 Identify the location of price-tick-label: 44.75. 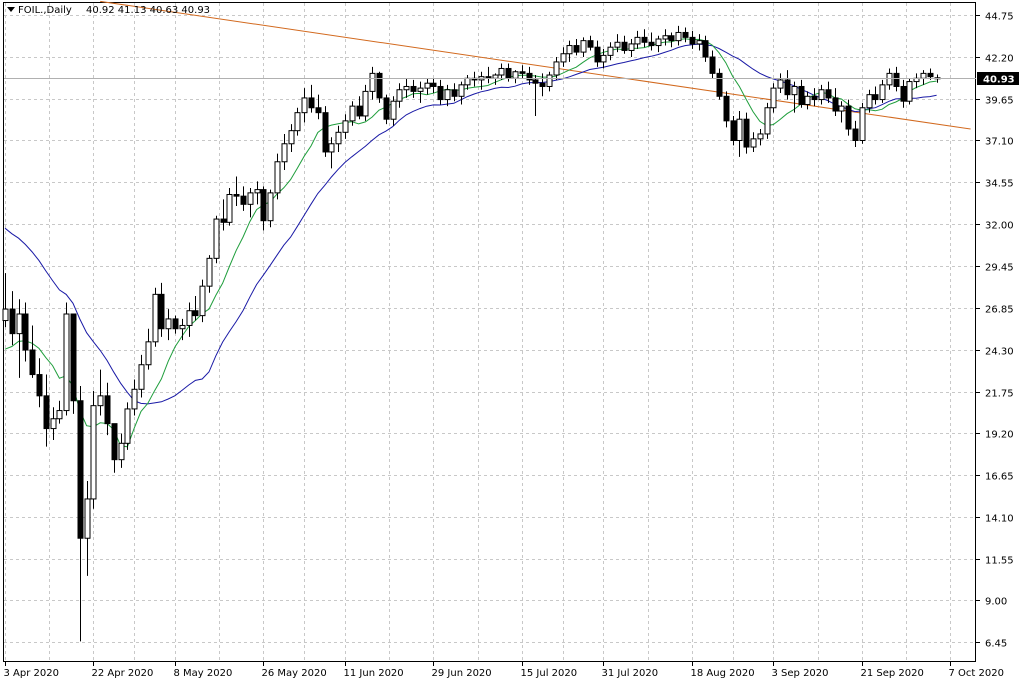
(999, 17).